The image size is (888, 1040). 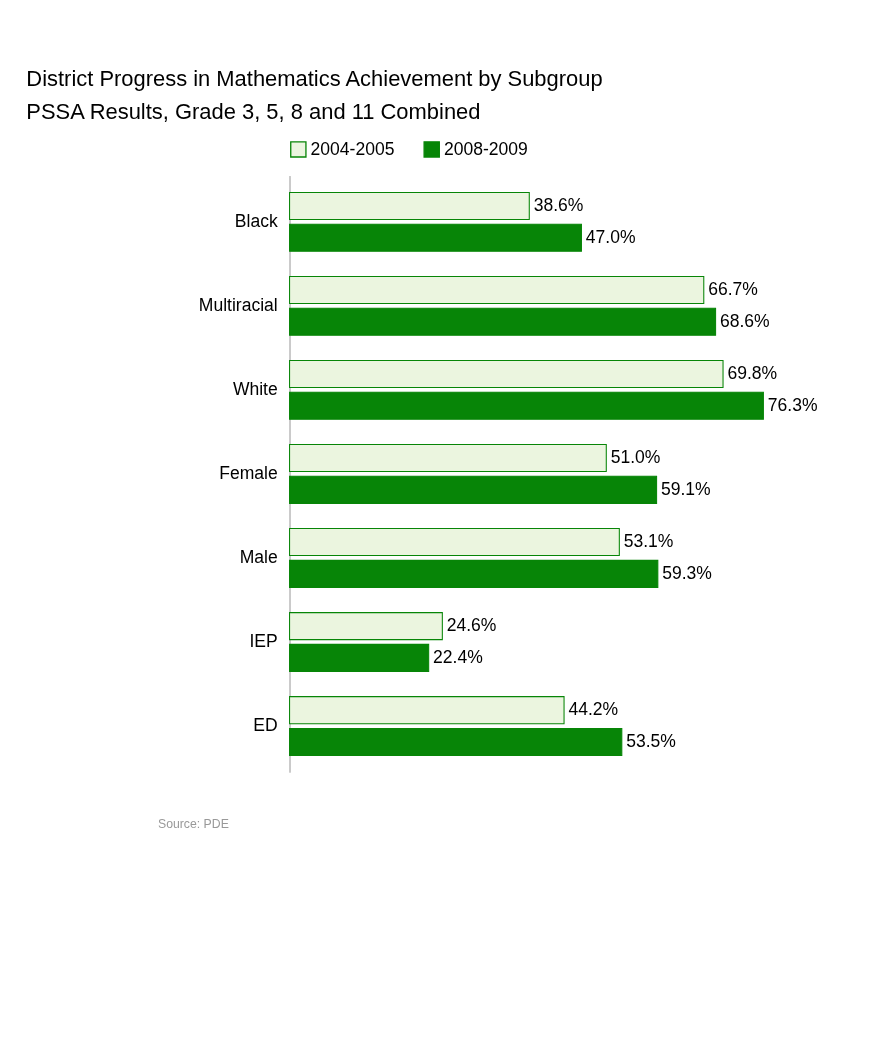 I want to click on data-label: 76.3%, so click(x=792, y=405).